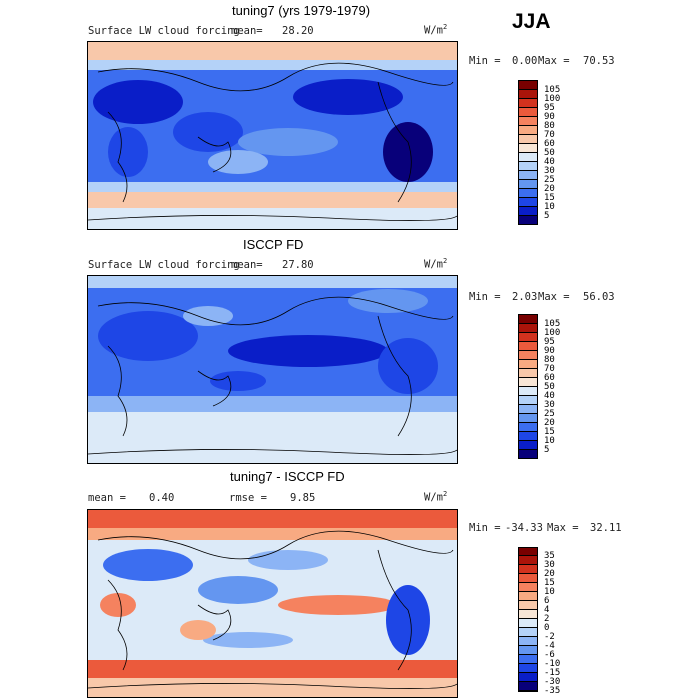  What do you see at coordinates (525, 61) in the screenshot?
I see `panel-1-min-value: 0.00` at bounding box center [525, 61].